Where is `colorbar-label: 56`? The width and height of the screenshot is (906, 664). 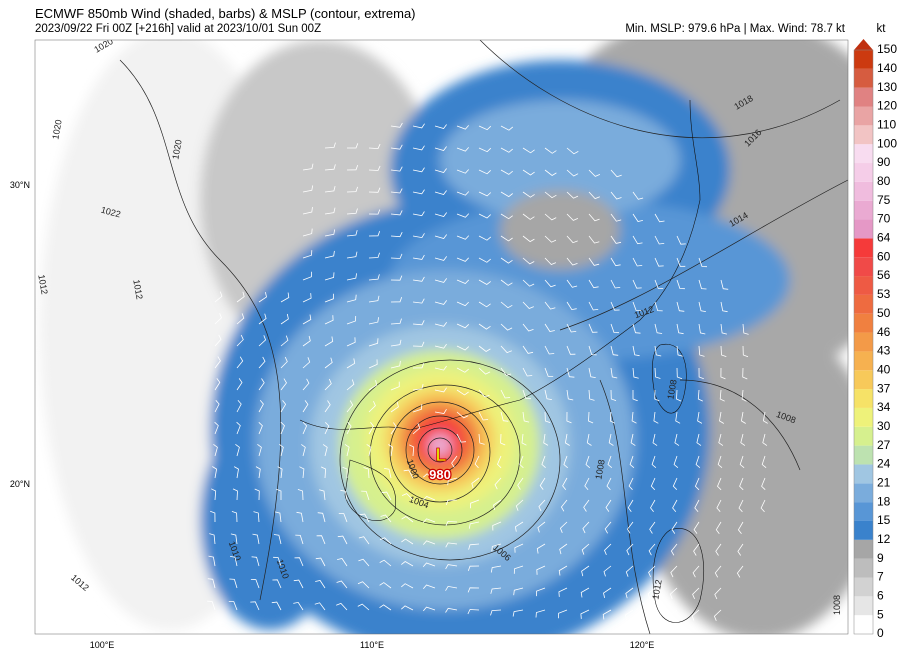
colorbar-label: 56 is located at coordinates (884, 275).